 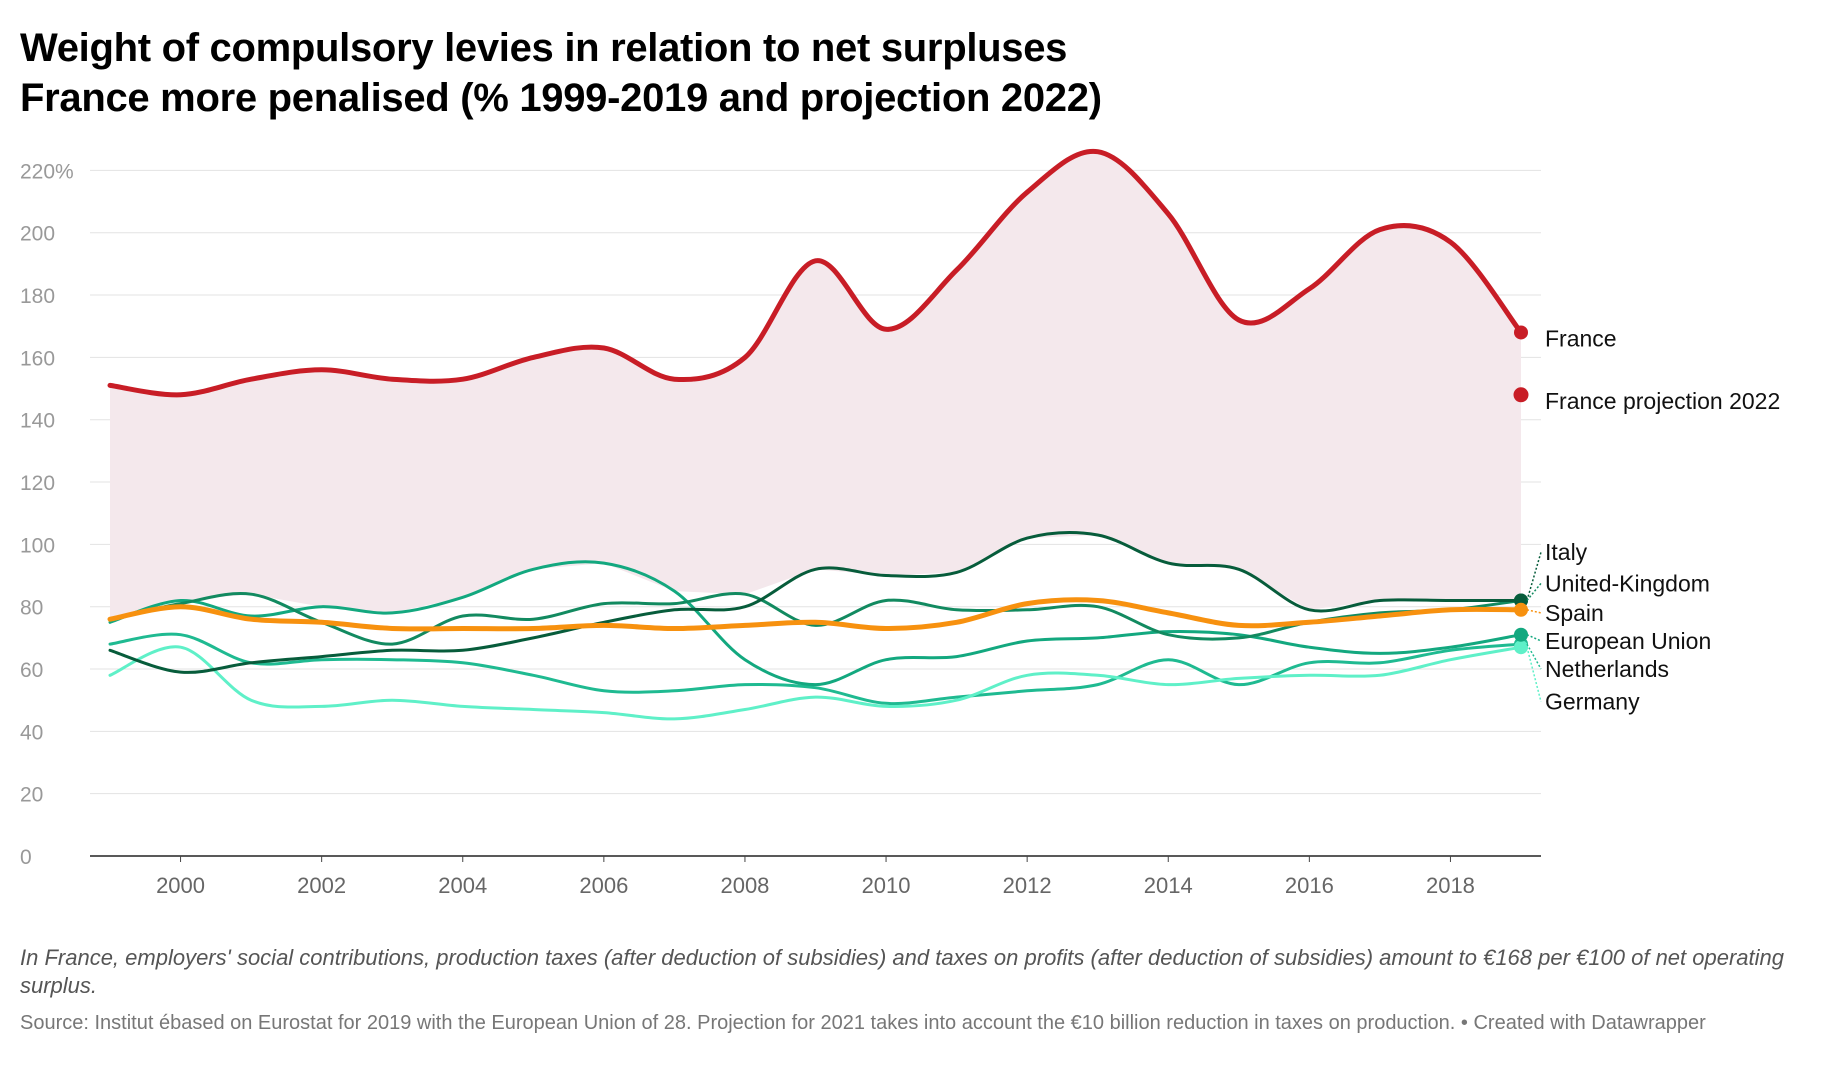 What do you see at coordinates (31, 795) in the screenshot?
I see `y-tick-label-20: 20` at bounding box center [31, 795].